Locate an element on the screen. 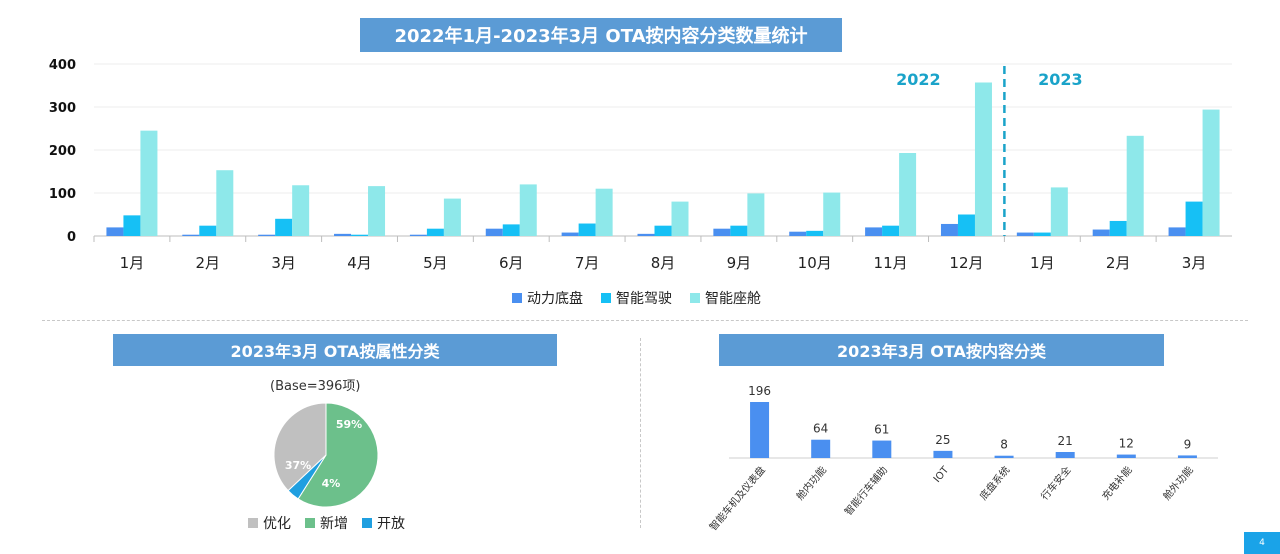 This screenshot has width=1280, height=554. main-chart-title: 2022年1月-2023年3月 OTA按内容分类数量统计 is located at coordinates (601, 35).